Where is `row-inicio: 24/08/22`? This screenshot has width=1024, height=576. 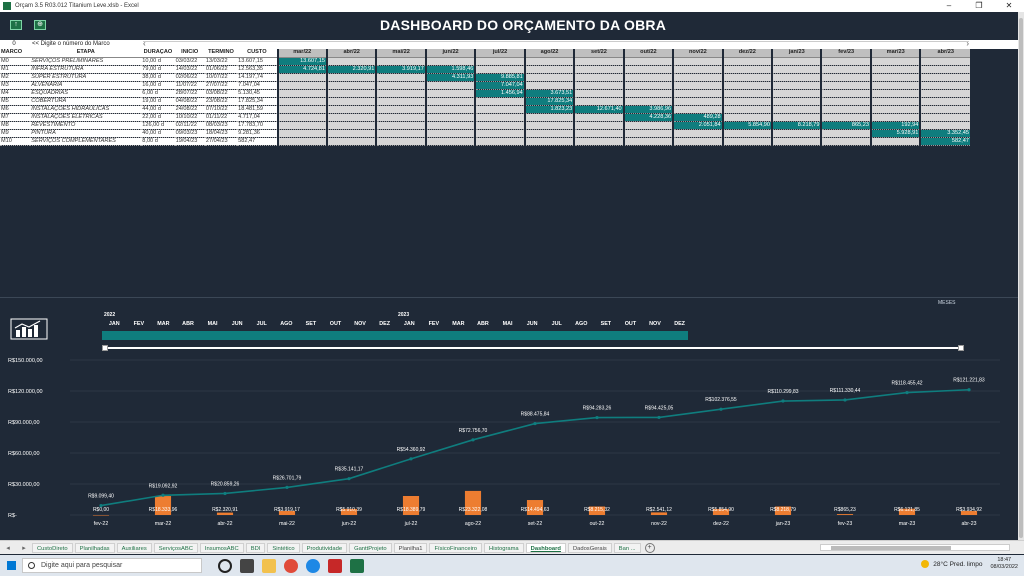
row-inicio: 24/08/22 is located at coordinates (189, 109).